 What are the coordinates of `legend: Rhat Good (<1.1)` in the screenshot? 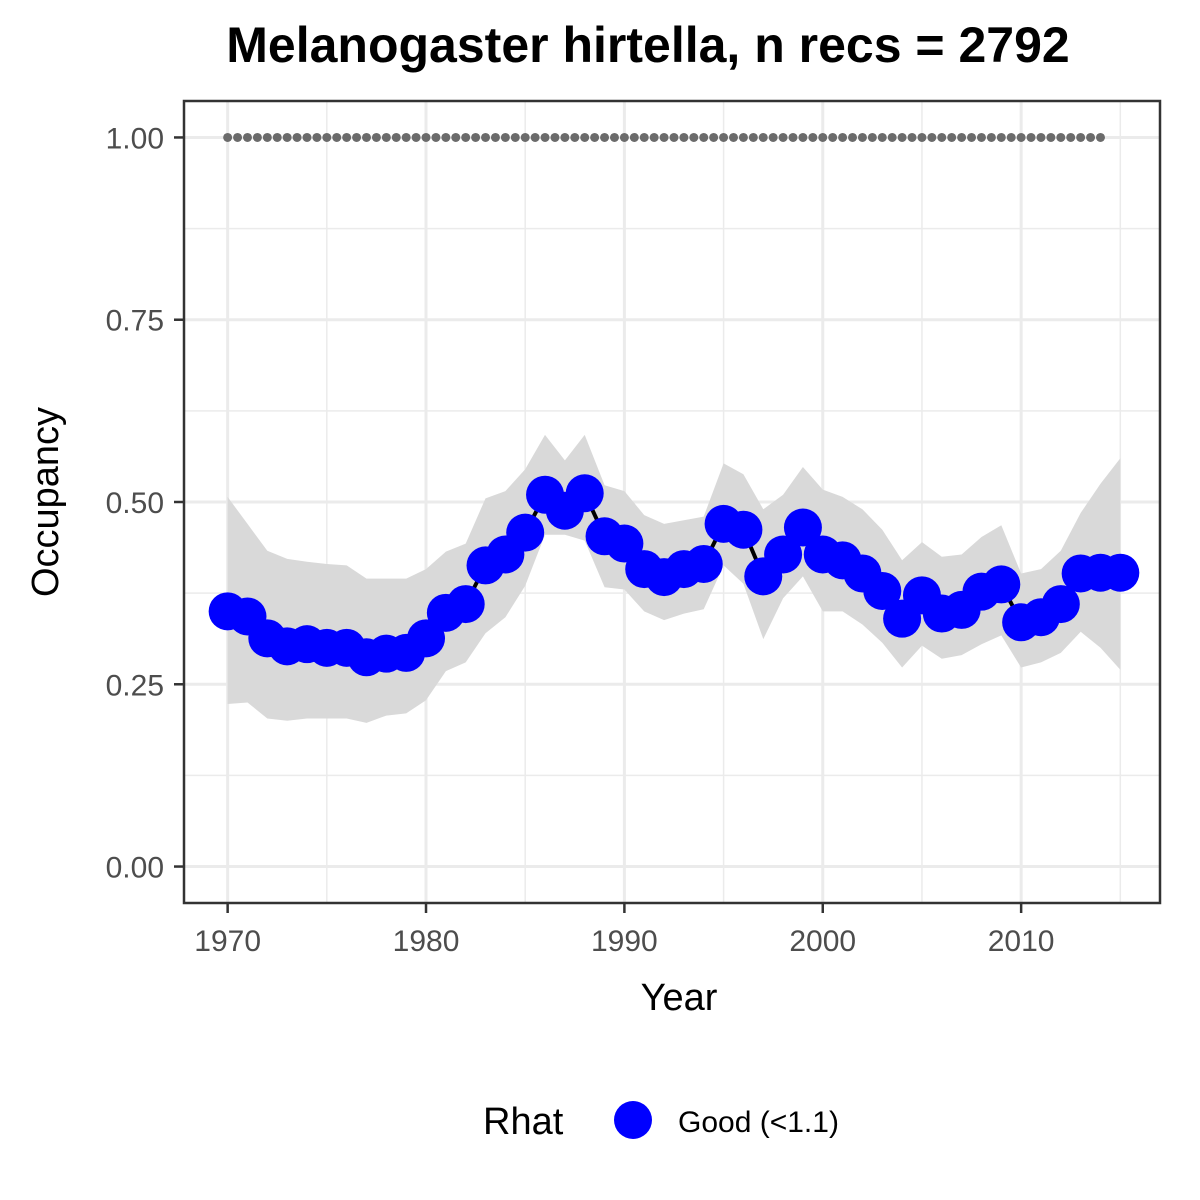 It's located at (661, 1122).